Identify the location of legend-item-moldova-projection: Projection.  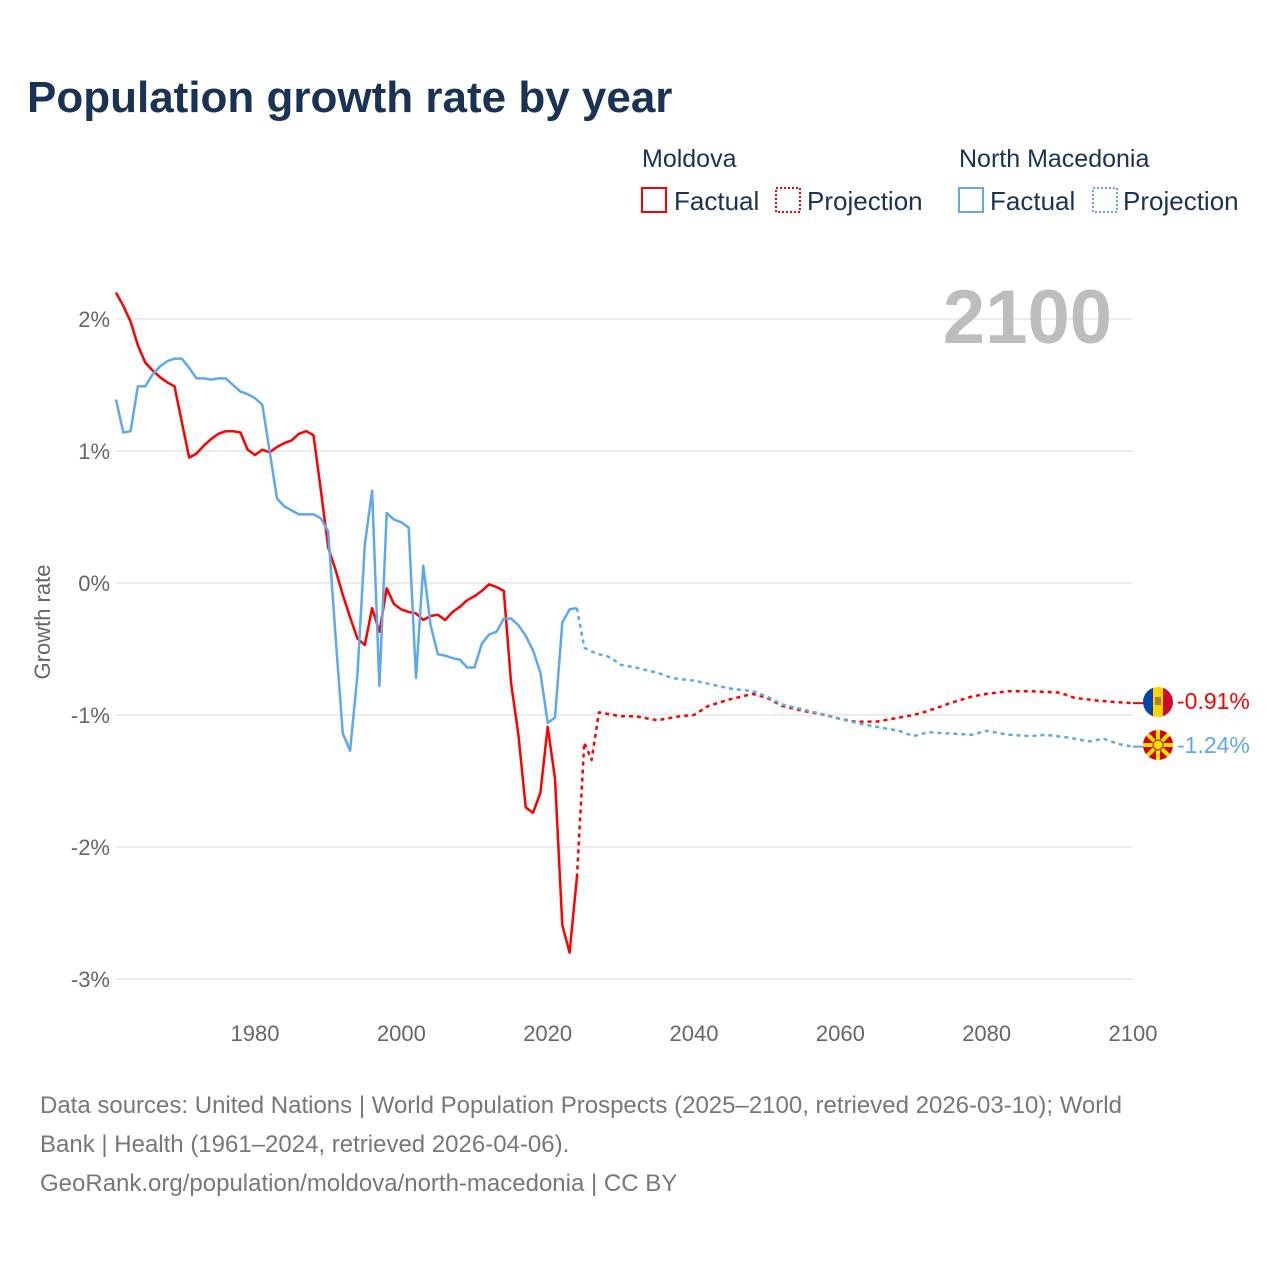
(849, 201).